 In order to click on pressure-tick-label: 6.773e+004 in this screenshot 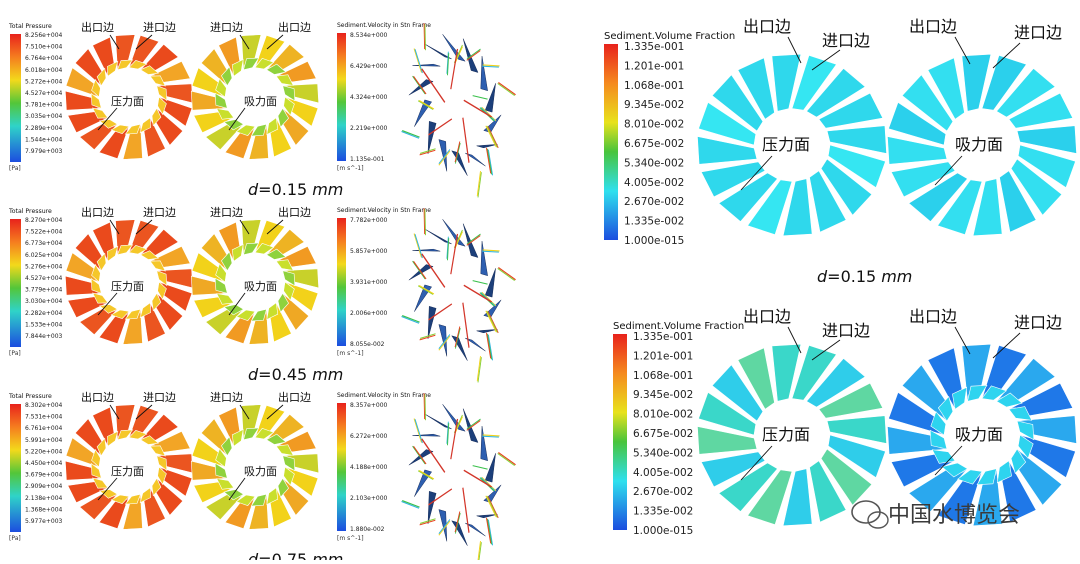, I will do `click(44, 243)`.